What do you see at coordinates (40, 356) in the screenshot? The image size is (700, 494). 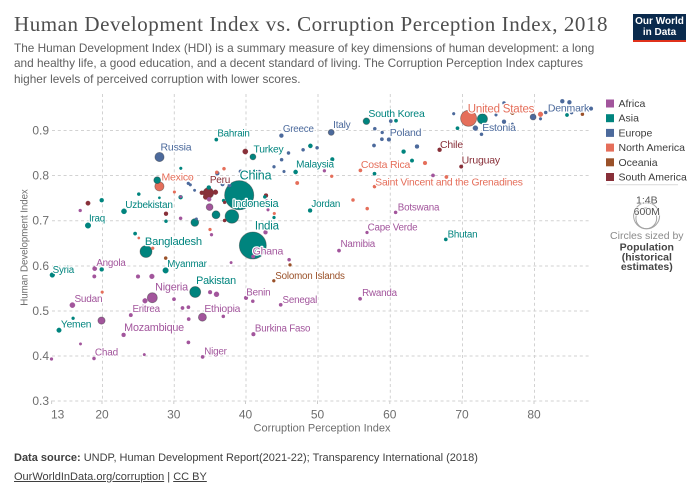 I see `svg-text: 0.4` at bounding box center [40, 356].